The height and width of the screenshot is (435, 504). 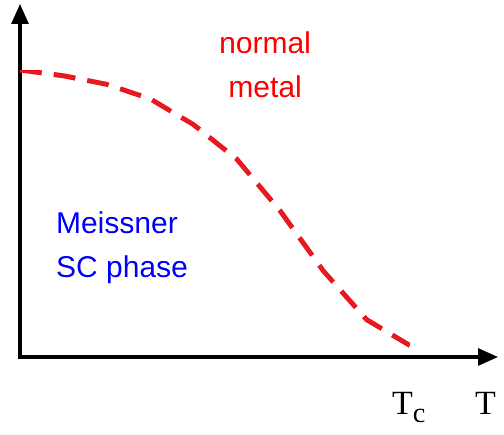 What do you see at coordinates (409, 407) in the screenshot?
I see `text: T$_{c}$` at bounding box center [409, 407].